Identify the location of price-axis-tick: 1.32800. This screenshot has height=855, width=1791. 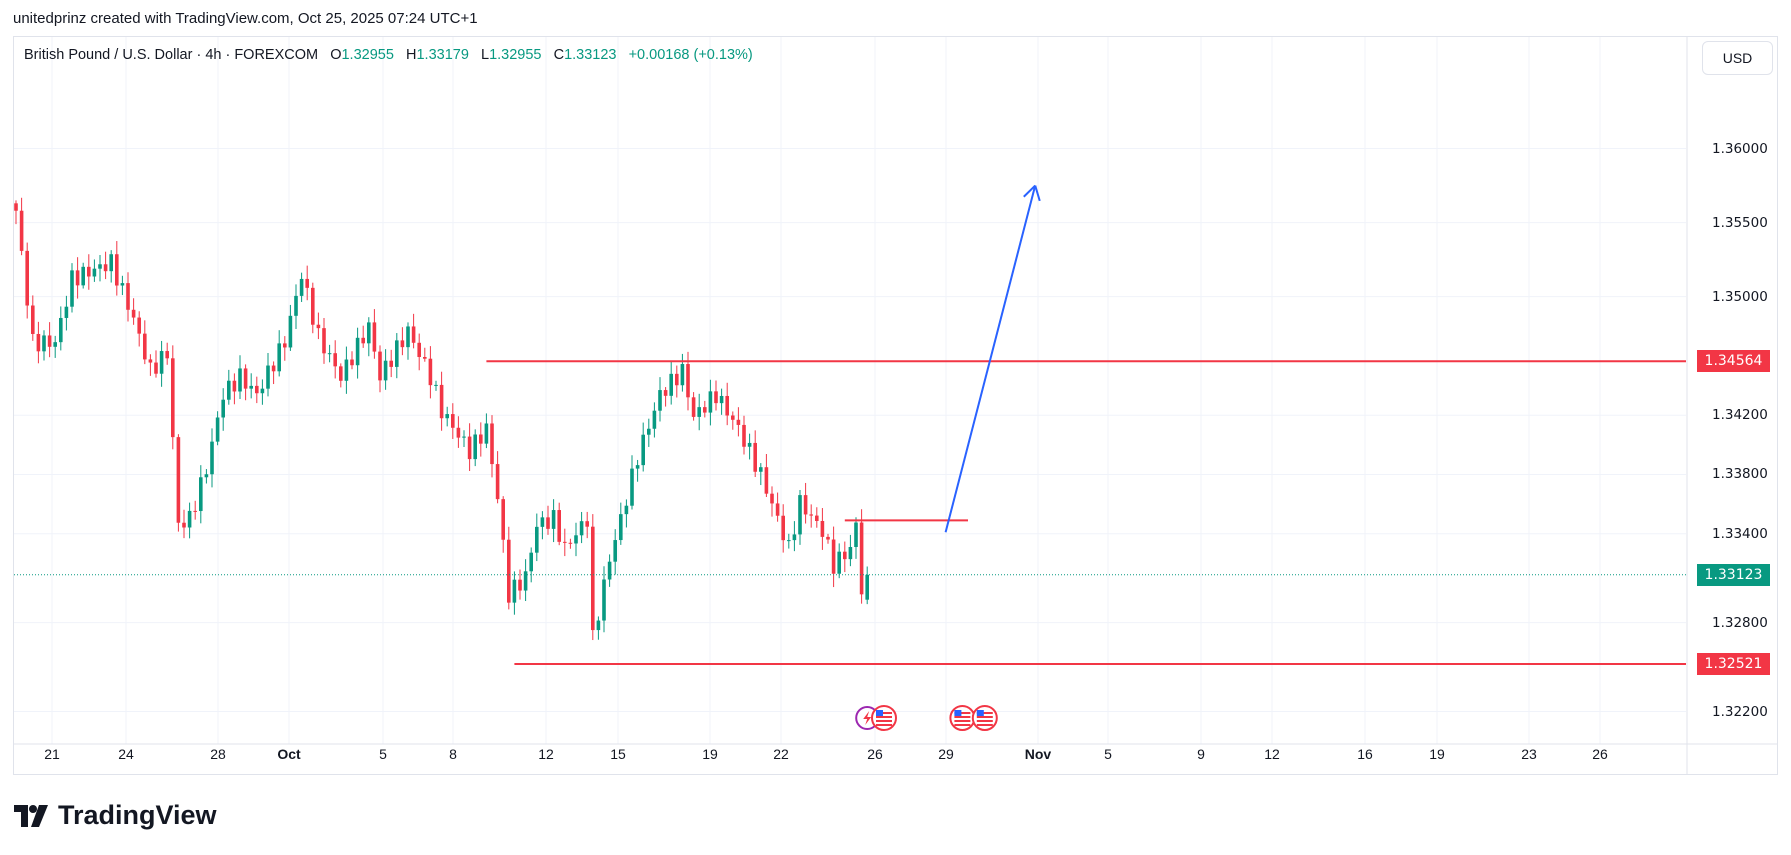
(1740, 622).